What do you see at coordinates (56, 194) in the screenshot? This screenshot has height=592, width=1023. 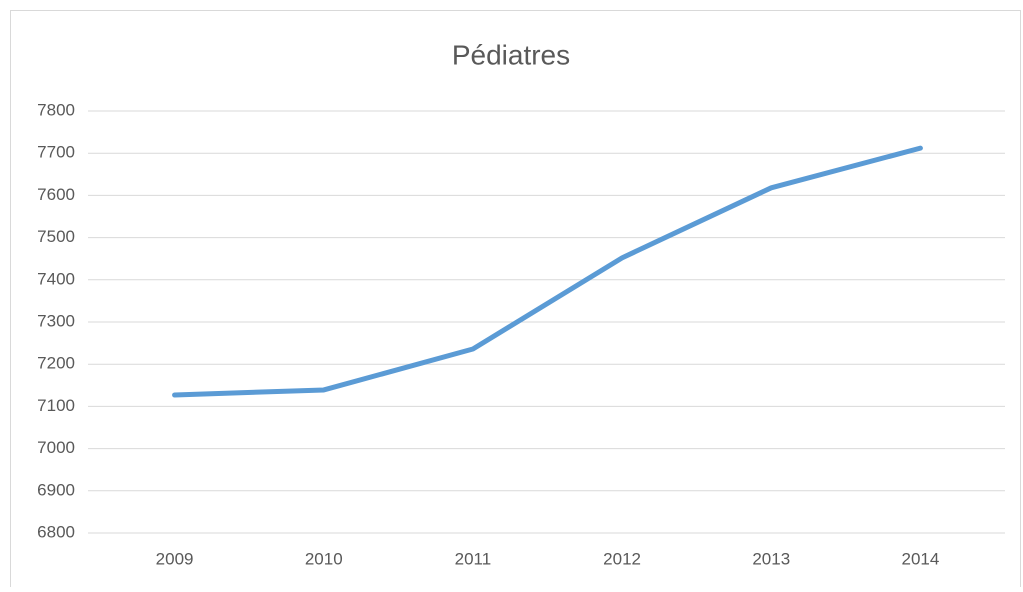 I see `y-tick-label: 7600` at bounding box center [56, 194].